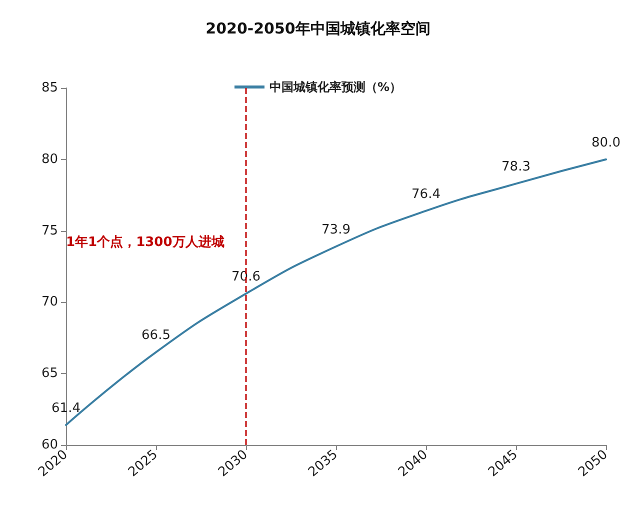  What do you see at coordinates (49, 374) in the screenshot?
I see `y-tick-label: 65` at bounding box center [49, 374].